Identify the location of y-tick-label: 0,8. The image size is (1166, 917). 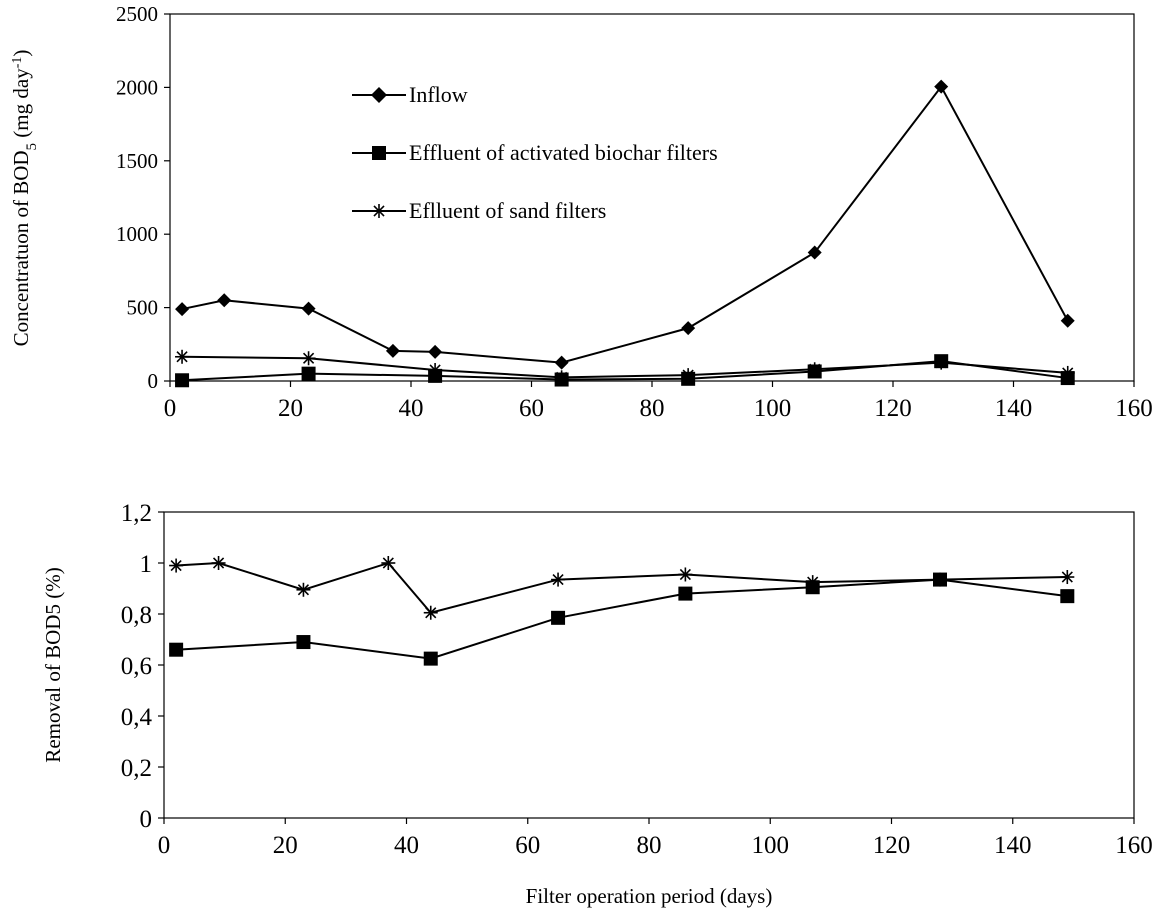
(136, 615).